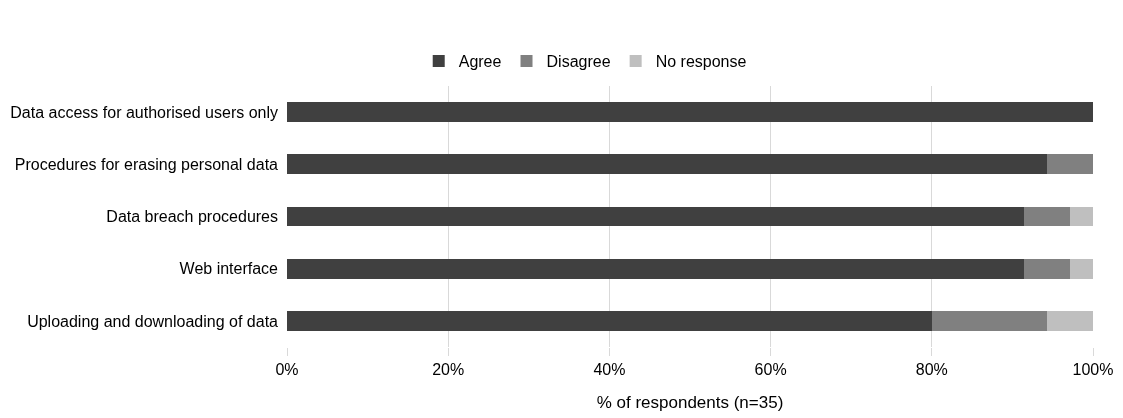 The image size is (1123, 418). I want to click on x-tick-label: 60%, so click(770, 370).